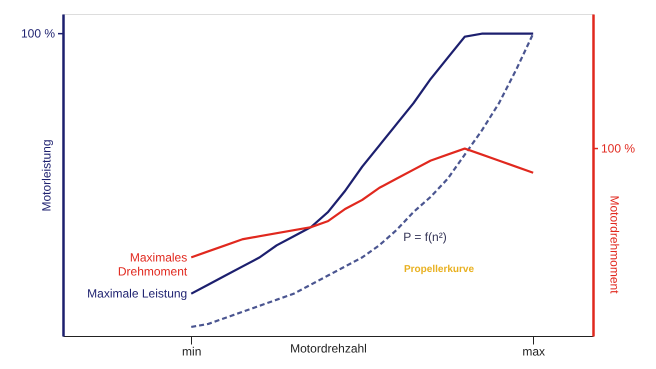 The width and height of the screenshot is (656, 369). What do you see at coordinates (425, 237) in the screenshot?
I see `annotation: P = f(n²)` at bounding box center [425, 237].